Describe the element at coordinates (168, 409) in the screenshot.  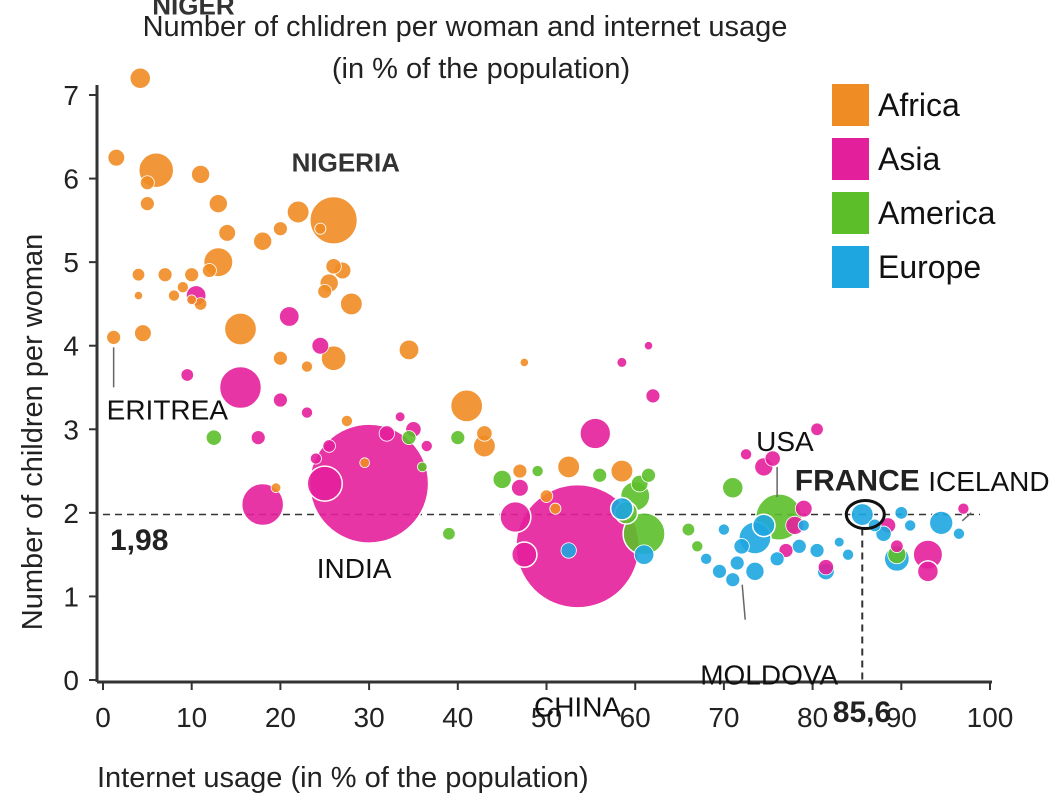
I see `annotation-eritrea: ERITREA` at that location.